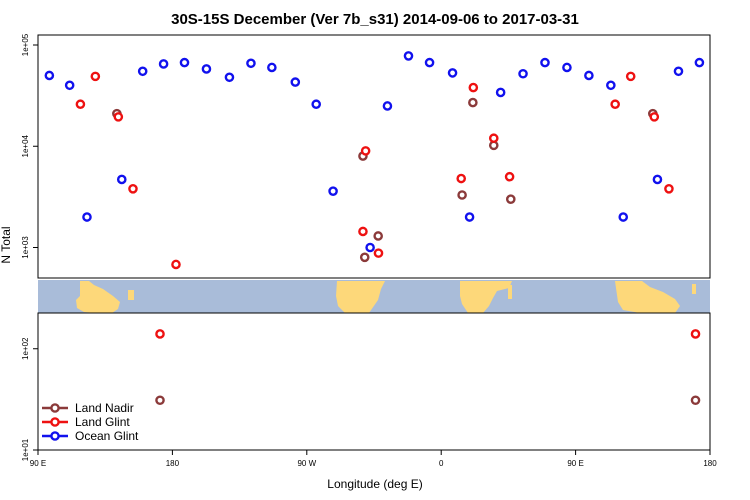 This screenshot has height=500, width=750. I want to click on land-area, so click(386, 297).